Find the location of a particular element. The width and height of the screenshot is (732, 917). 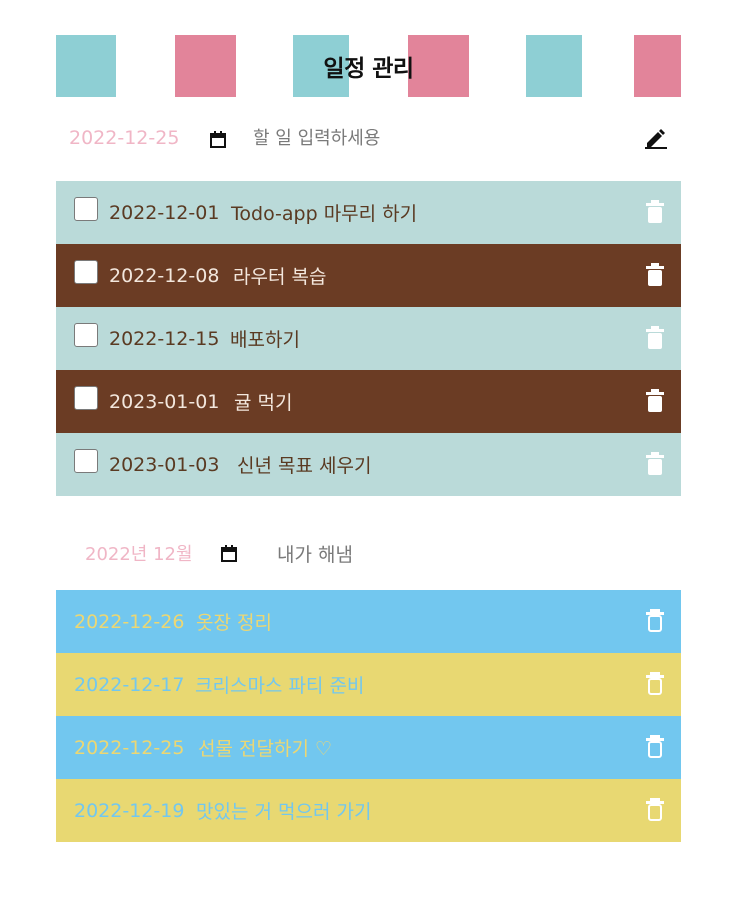

done-item: 2022-12-17 크리스마스 파티 준비 is located at coordinates (368, 684).